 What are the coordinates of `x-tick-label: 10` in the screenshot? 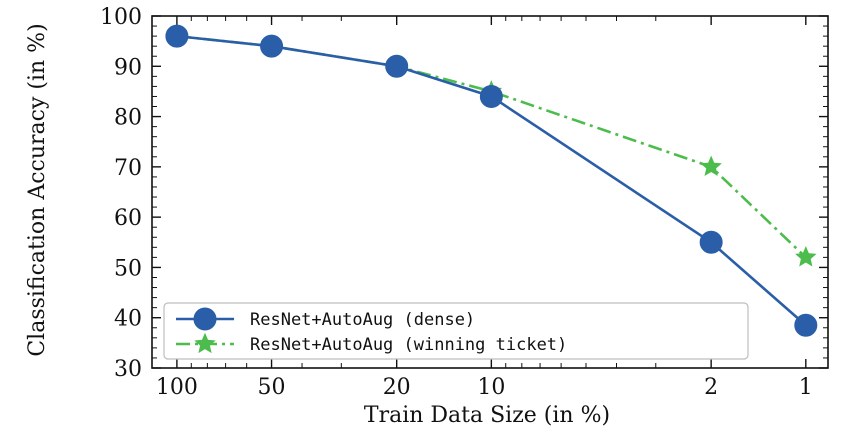 It's located at (491, 387).